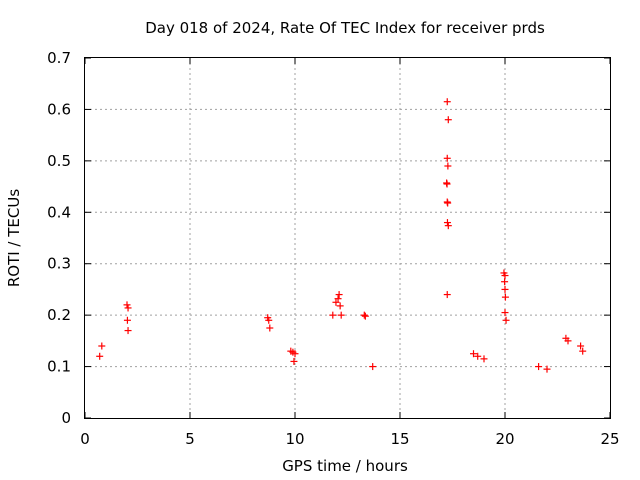  Describe the element at coordinates (66, 418) in the screenshot. I see `y-tick-label: 0` at that location.